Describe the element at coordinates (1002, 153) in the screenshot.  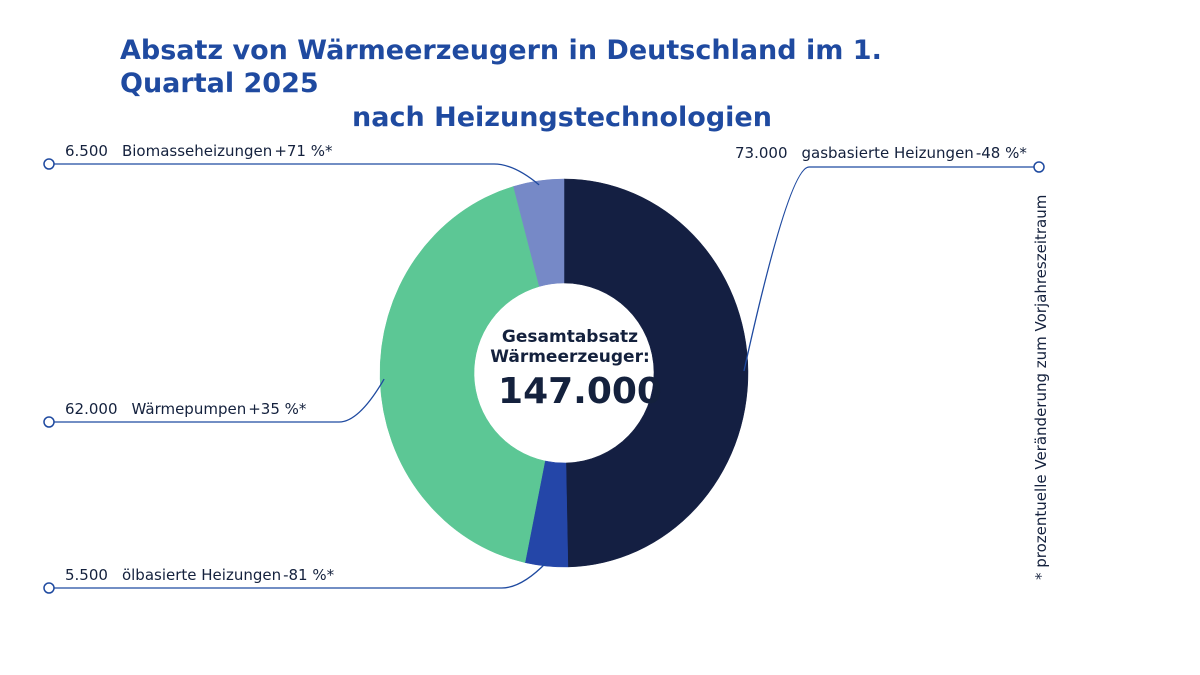
I see `data-label-change: -48 %*` at that location.